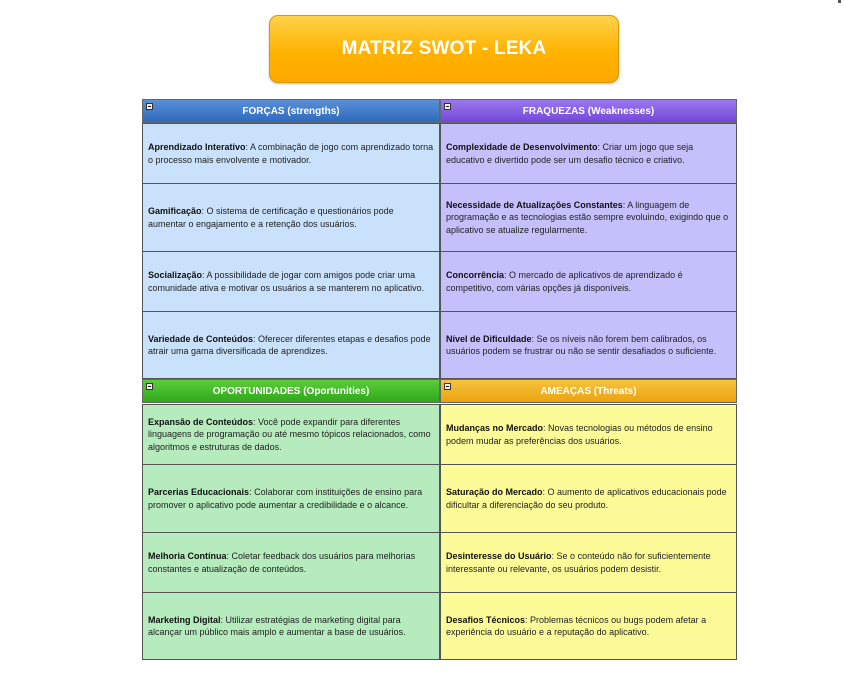  I want to click on collapse-fraquezas-button, so click(447, 106).